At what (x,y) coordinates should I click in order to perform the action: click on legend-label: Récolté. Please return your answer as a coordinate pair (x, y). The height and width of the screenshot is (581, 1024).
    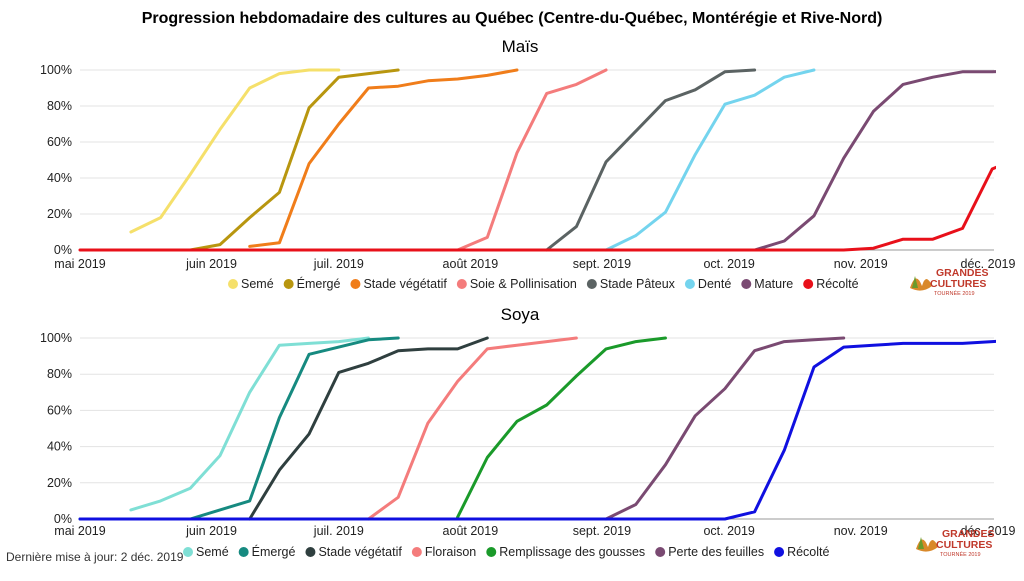
    Looking at the image, I should click on (808, 552).